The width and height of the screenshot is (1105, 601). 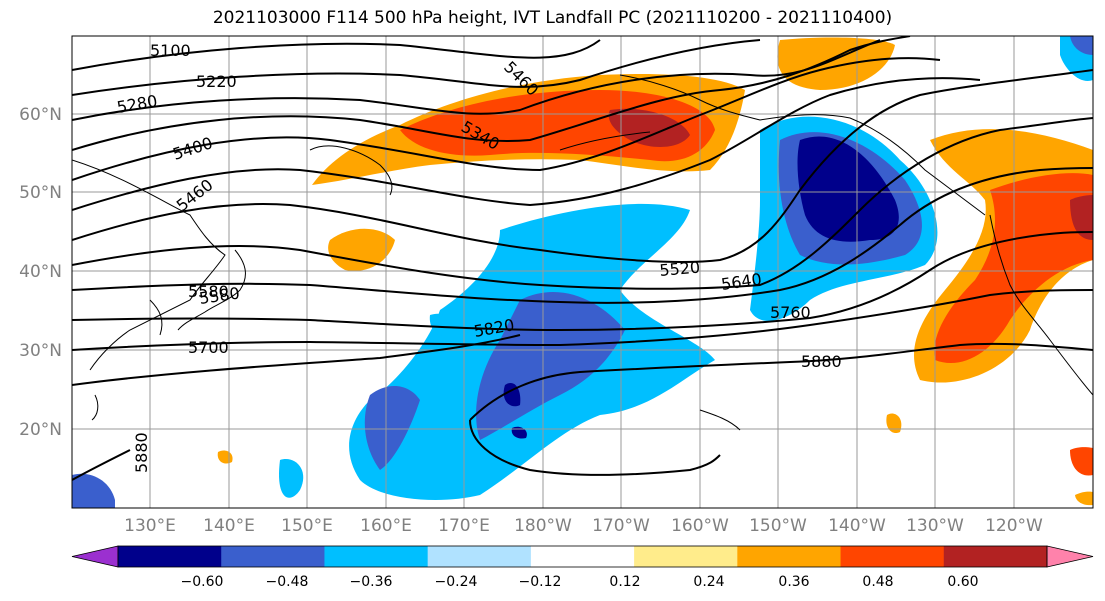 I want to click on colorbar-tick-label: −0.60, so click(x=202, y=582).